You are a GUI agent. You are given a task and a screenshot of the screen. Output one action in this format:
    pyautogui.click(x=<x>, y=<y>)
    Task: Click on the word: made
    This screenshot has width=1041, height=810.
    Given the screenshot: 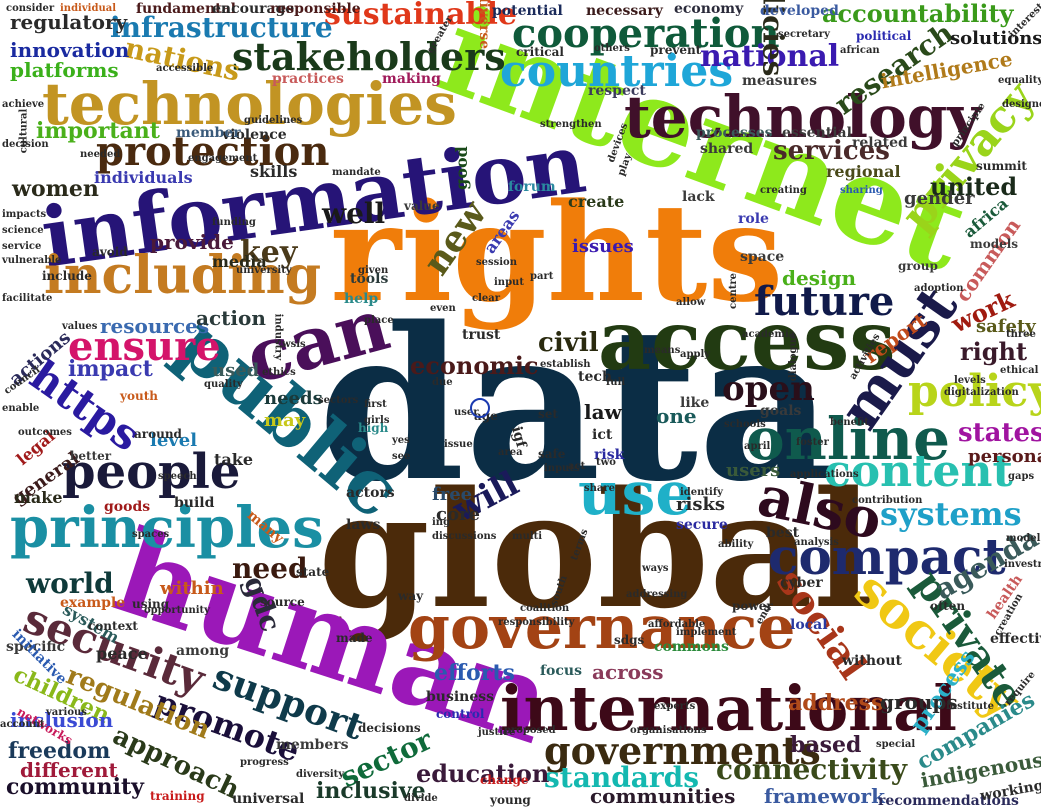 What is the action you would take?
    pyautogui.click(x=354, y=638)
    